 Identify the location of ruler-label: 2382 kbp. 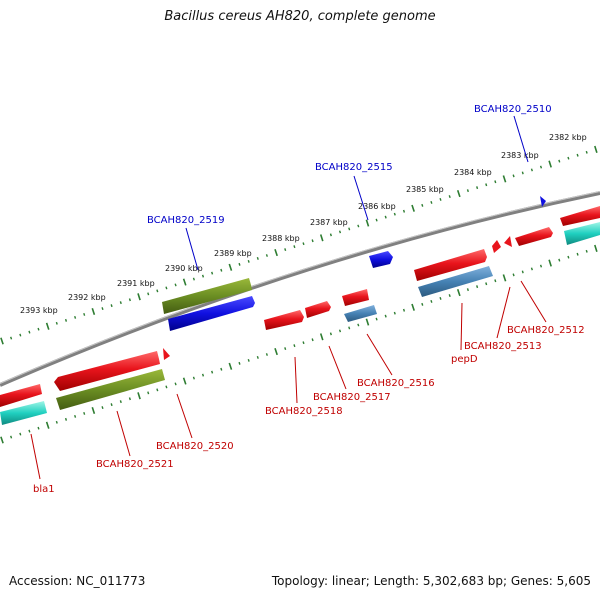
(568, 137).